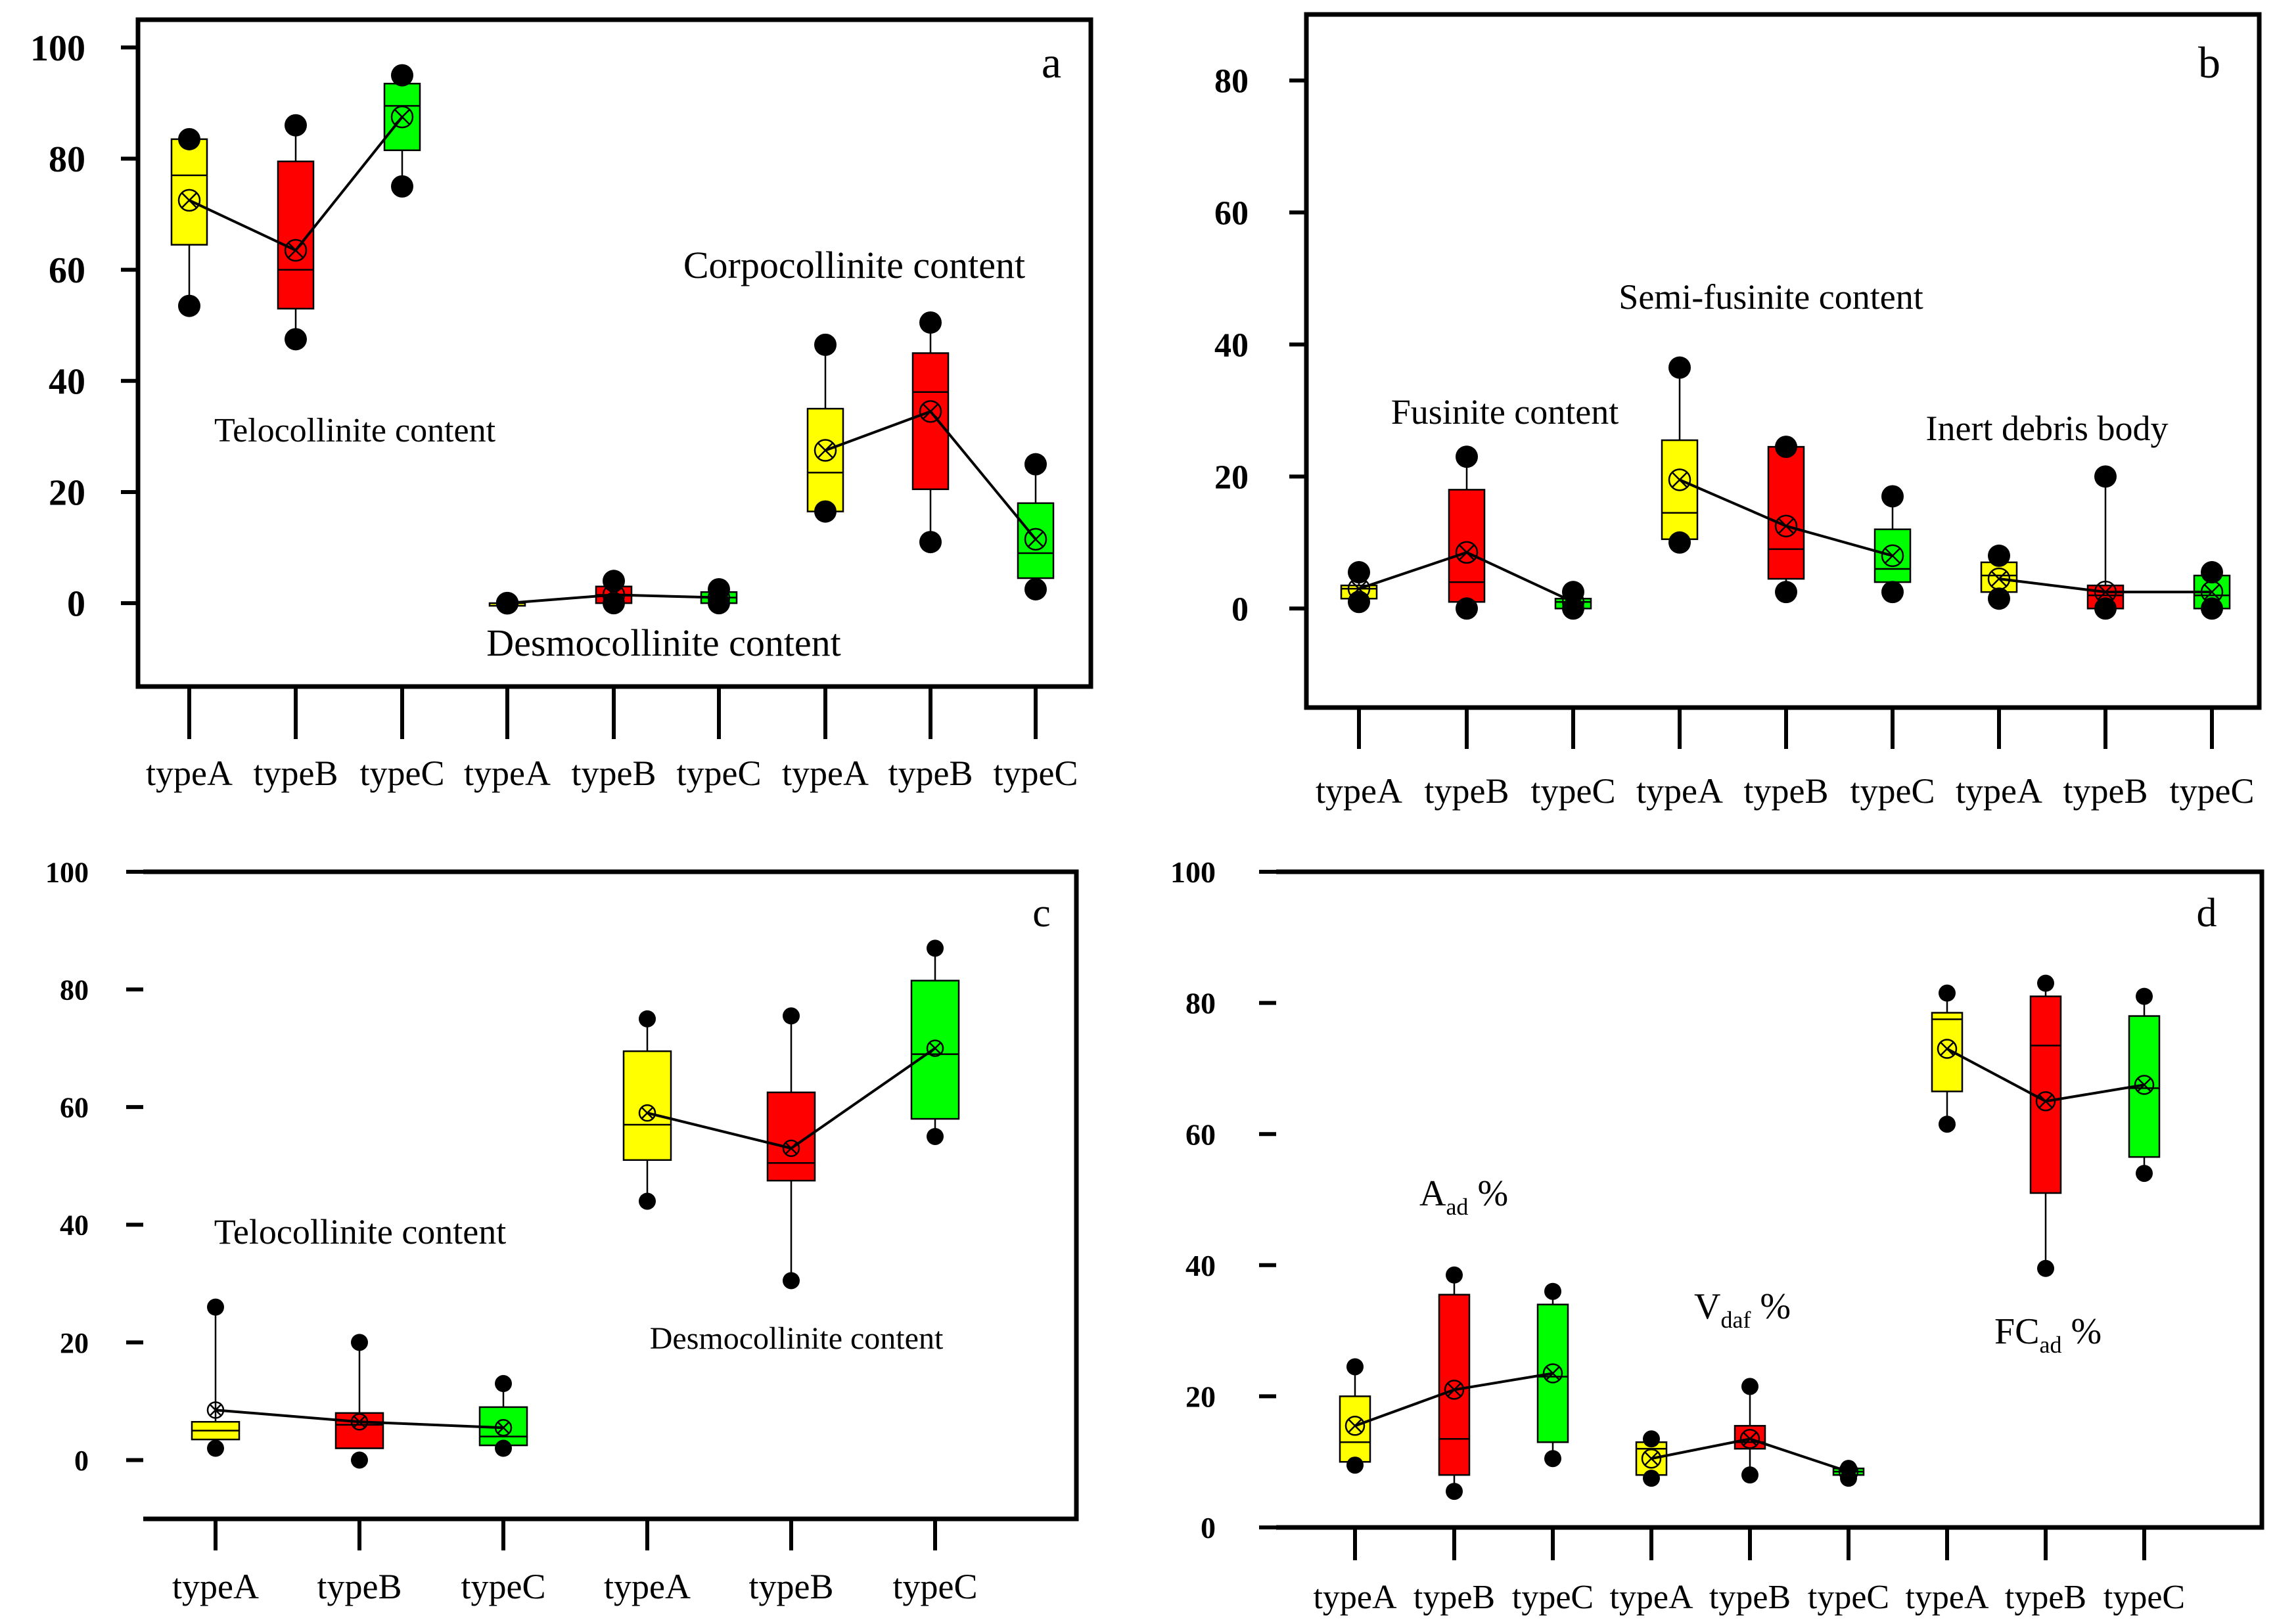 The width and height of the screenshot is (2275, 1624). Describe the element at coordinates (355, 430) in the screenshot. I see `panel-a-annotation-telocollinite: Telocollinite content` at that location.